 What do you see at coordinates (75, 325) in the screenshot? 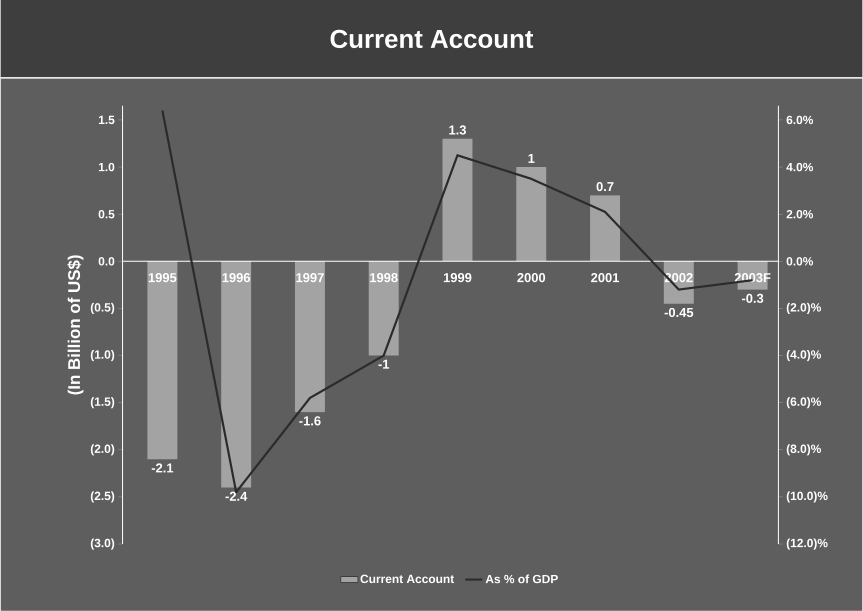
I see `y-axis-title: (In Billion of US$)` at bounding box center [75, 325].